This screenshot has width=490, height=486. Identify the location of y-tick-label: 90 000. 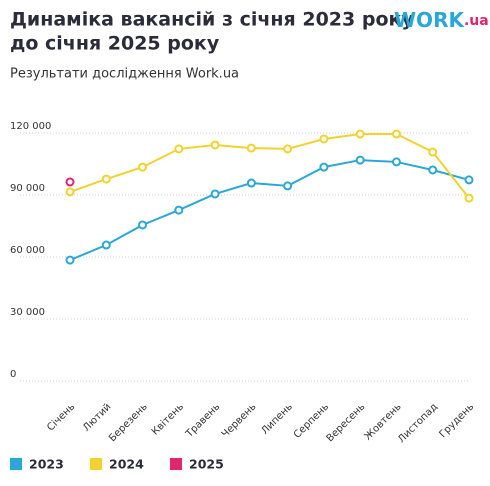
(27, 188).